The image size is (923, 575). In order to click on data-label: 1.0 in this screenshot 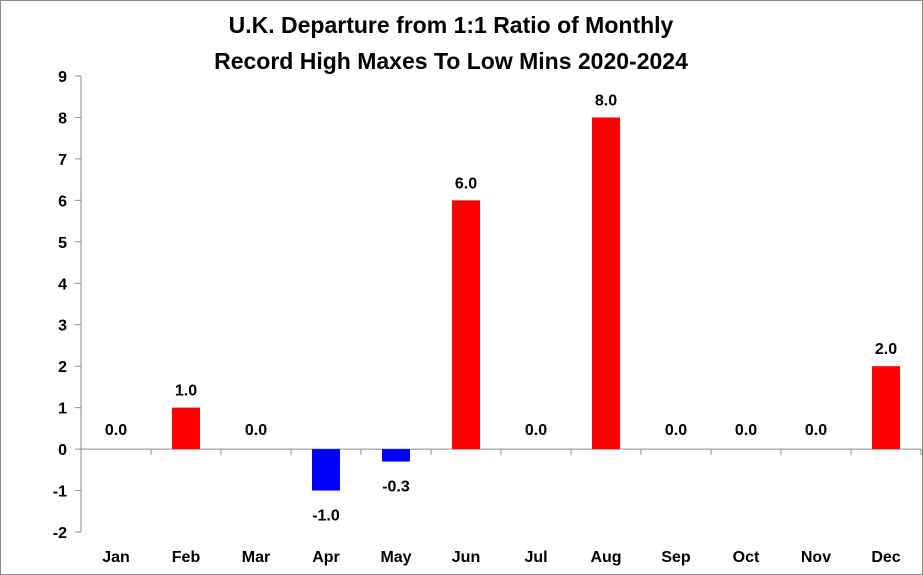, I will do `click(186, 391)`.